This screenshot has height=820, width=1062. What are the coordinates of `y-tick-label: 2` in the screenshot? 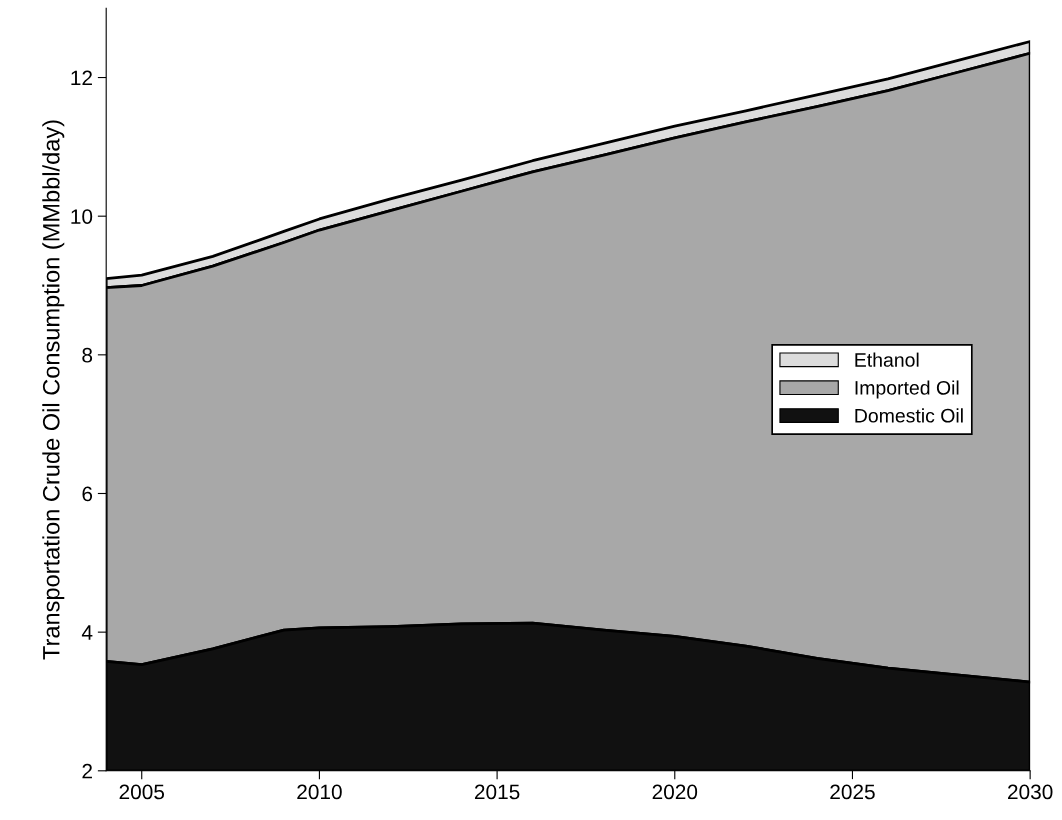 It's located at (87, 771).